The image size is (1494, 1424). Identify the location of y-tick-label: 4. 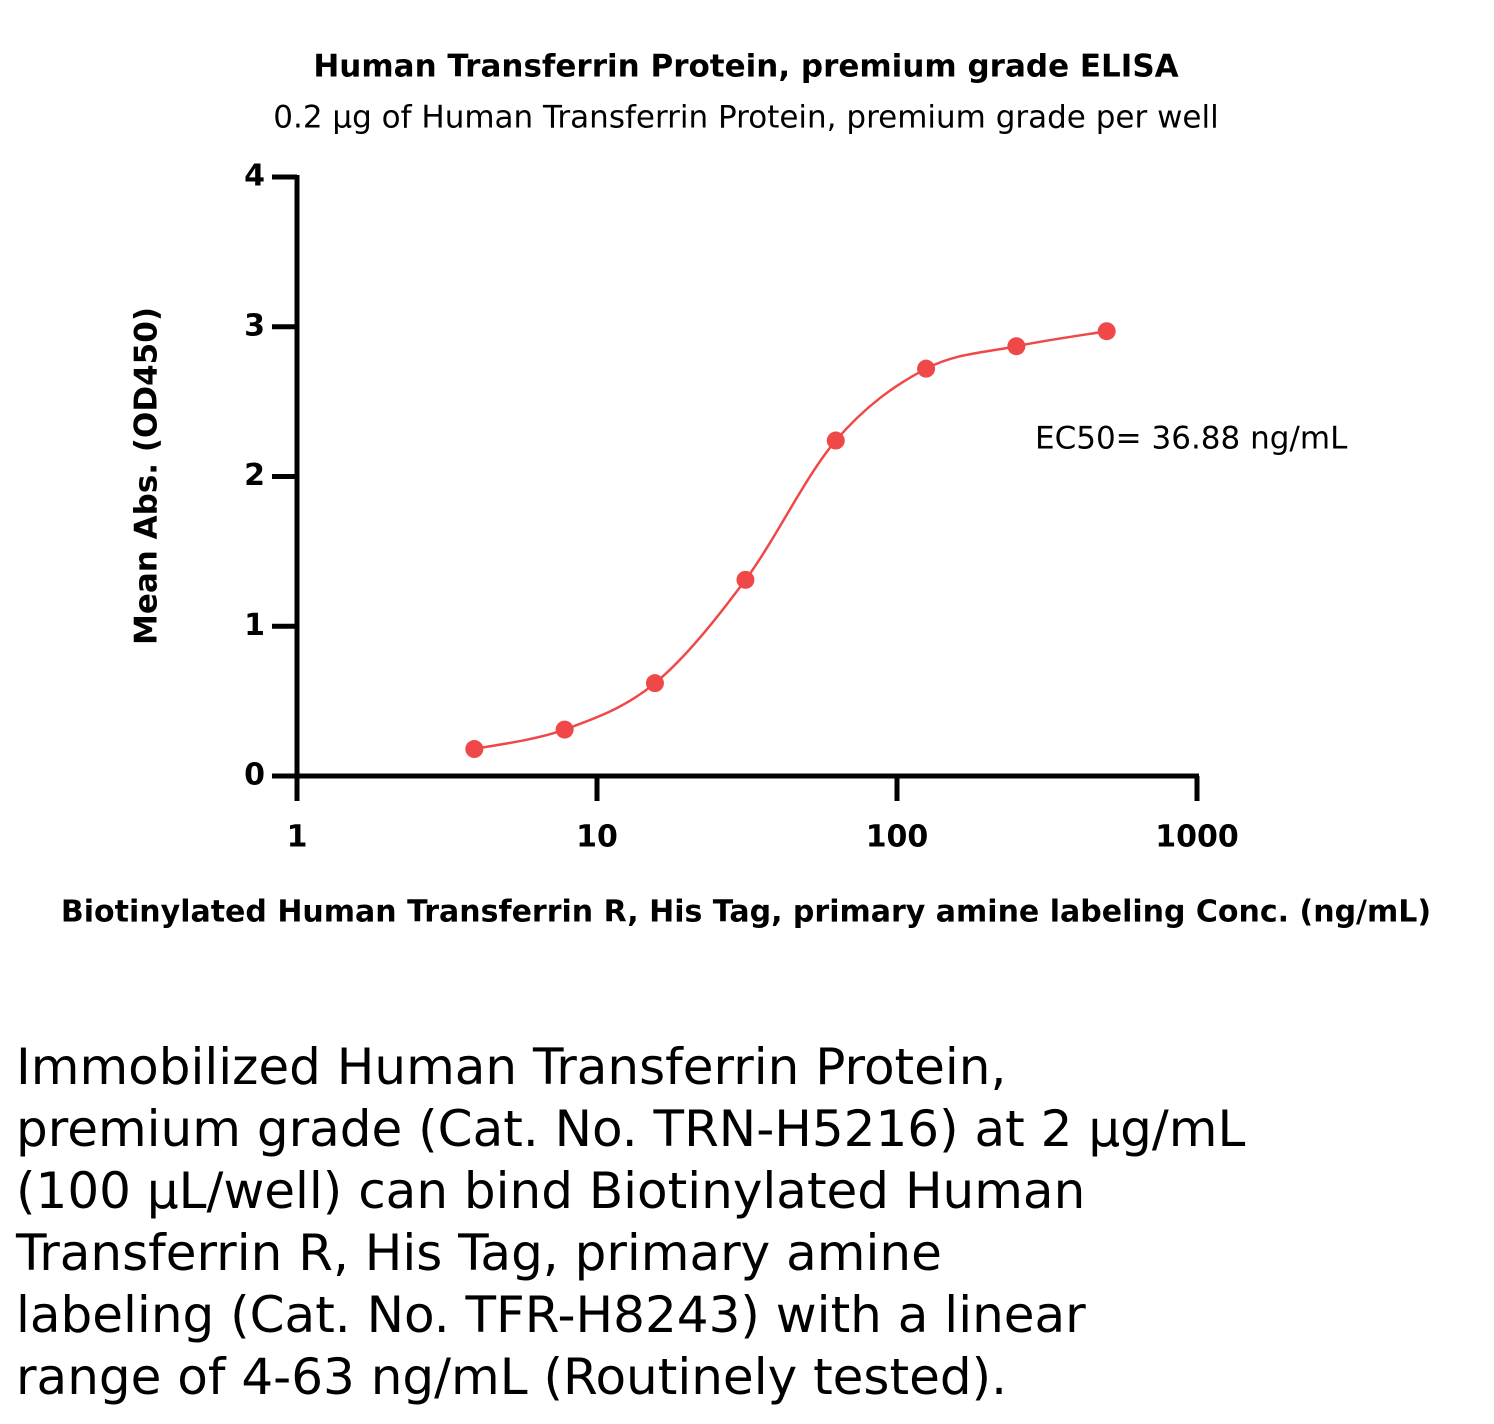
(254, 176).